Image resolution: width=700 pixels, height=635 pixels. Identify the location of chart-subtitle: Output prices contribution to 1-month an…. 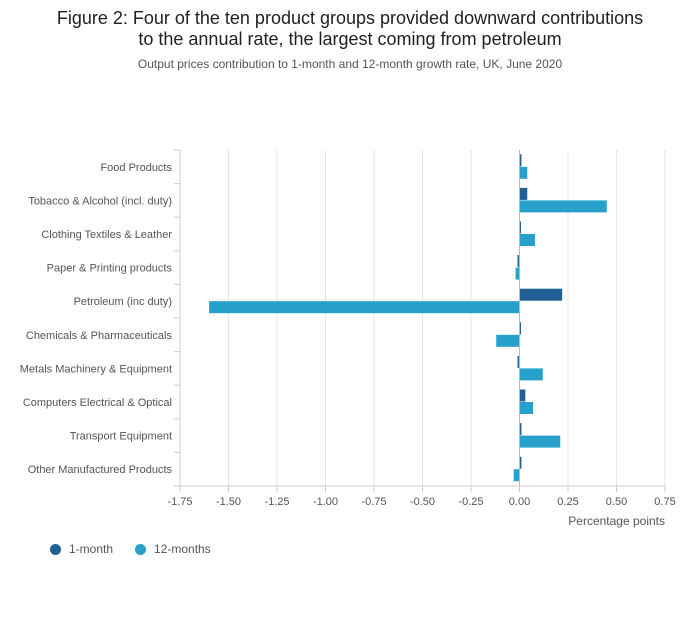
(350, 64).